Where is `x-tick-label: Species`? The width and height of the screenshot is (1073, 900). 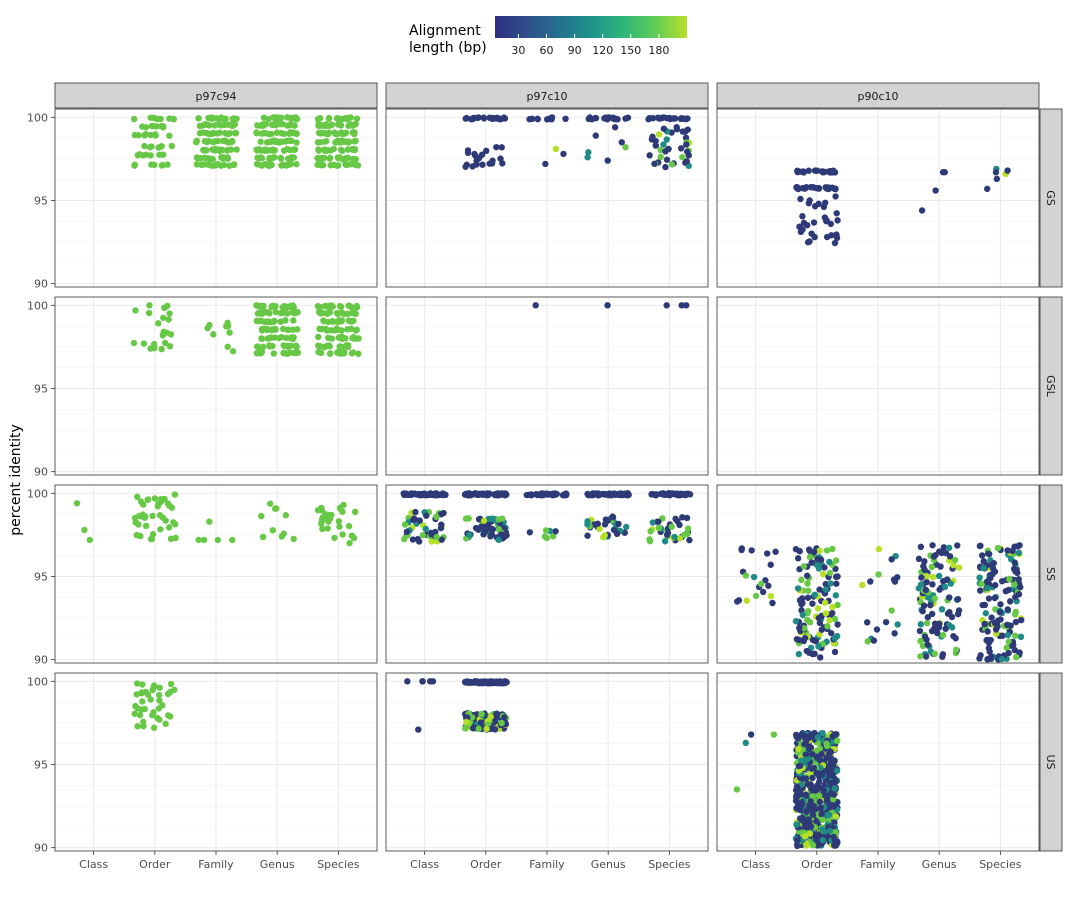
x-tick-label: Species is located at coordinates (669, 864).